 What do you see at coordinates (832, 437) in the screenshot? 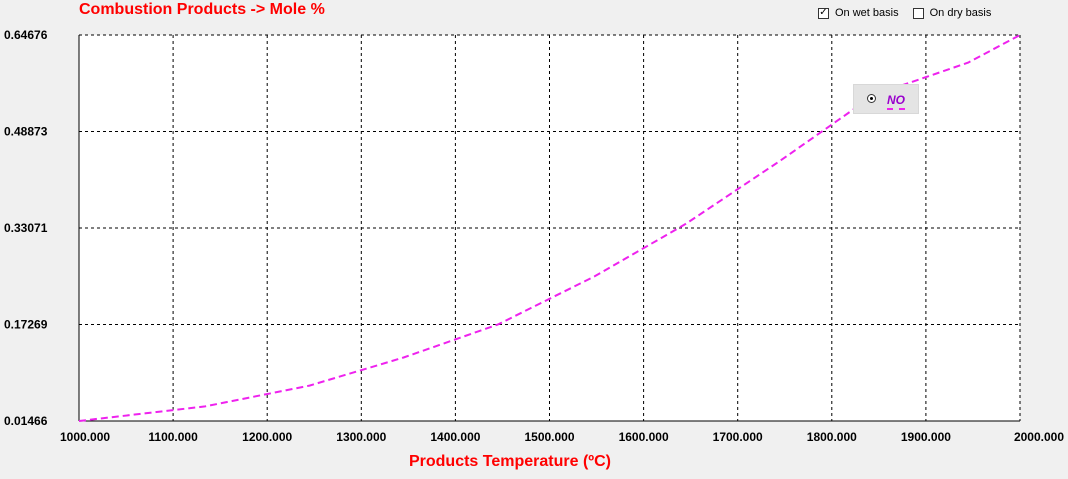
I see `x-tick-label: 1800.000` at bounding box center [832, 437].